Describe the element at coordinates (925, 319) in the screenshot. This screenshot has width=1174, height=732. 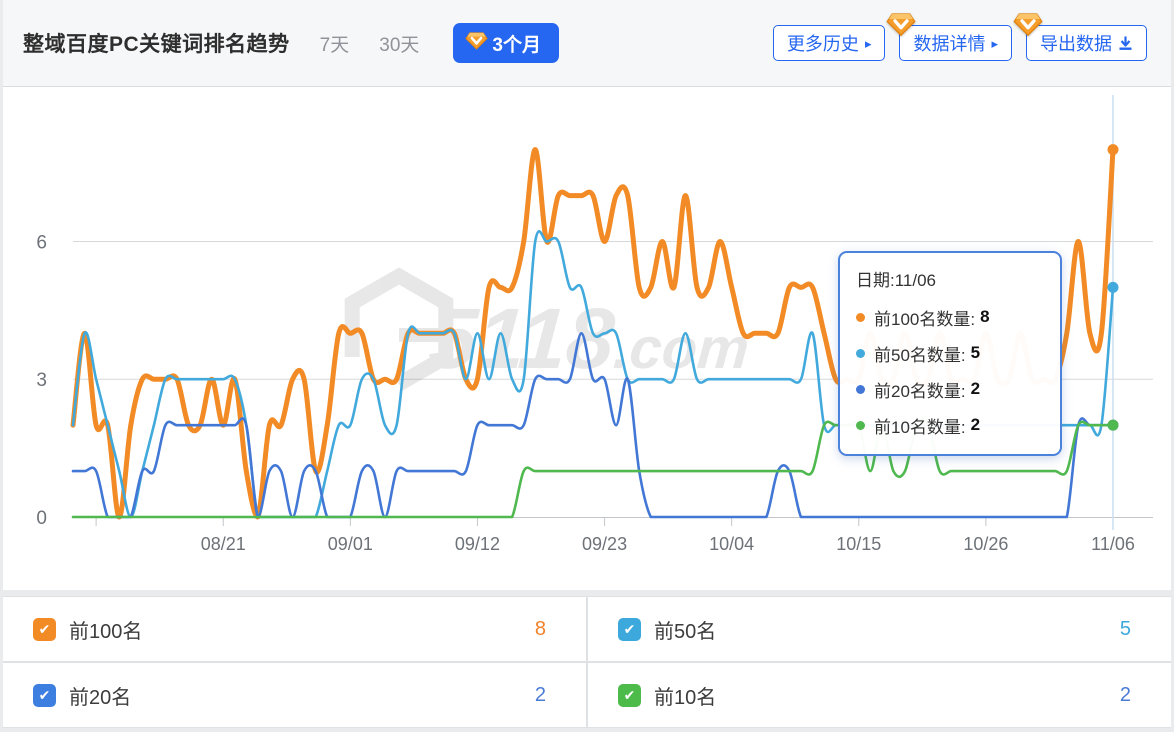
I see `tooltip-item-label: 前100名数量:` at that location.